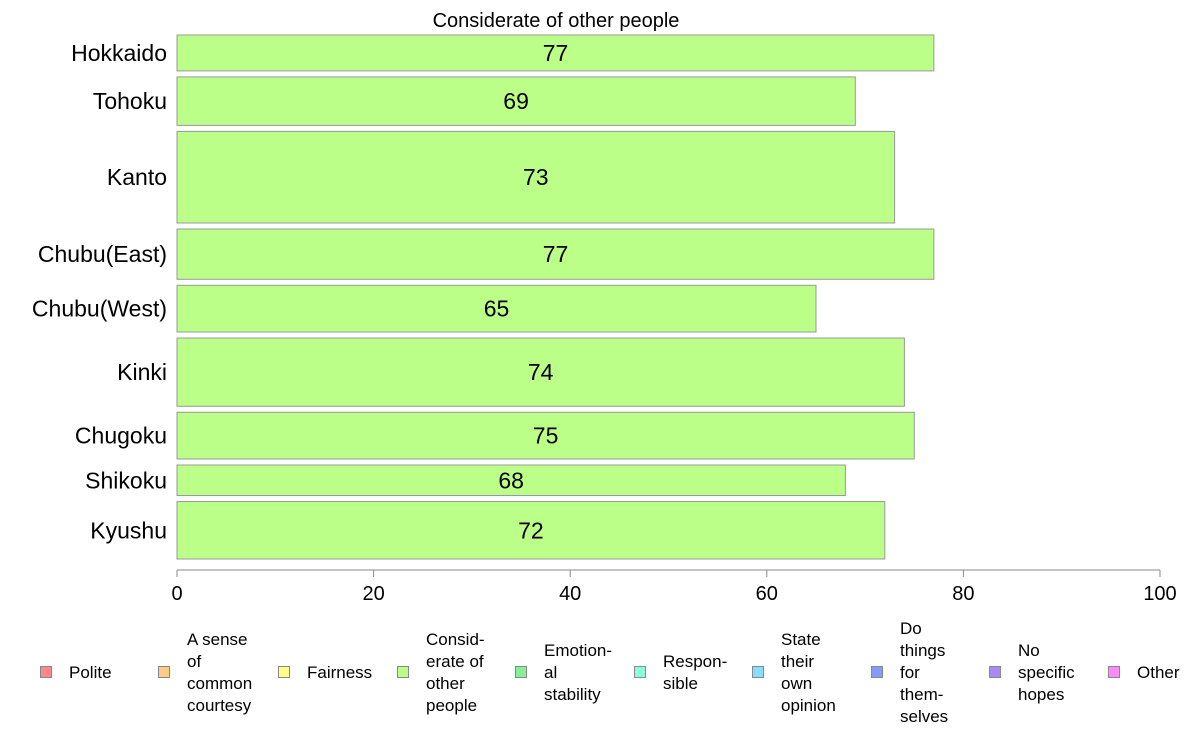 The image size is (1188, 736). What do you see at coordinates (695, 672) in the screenshot?
I see `legend-label: Respon- sible` at bounding box center [695, 672].